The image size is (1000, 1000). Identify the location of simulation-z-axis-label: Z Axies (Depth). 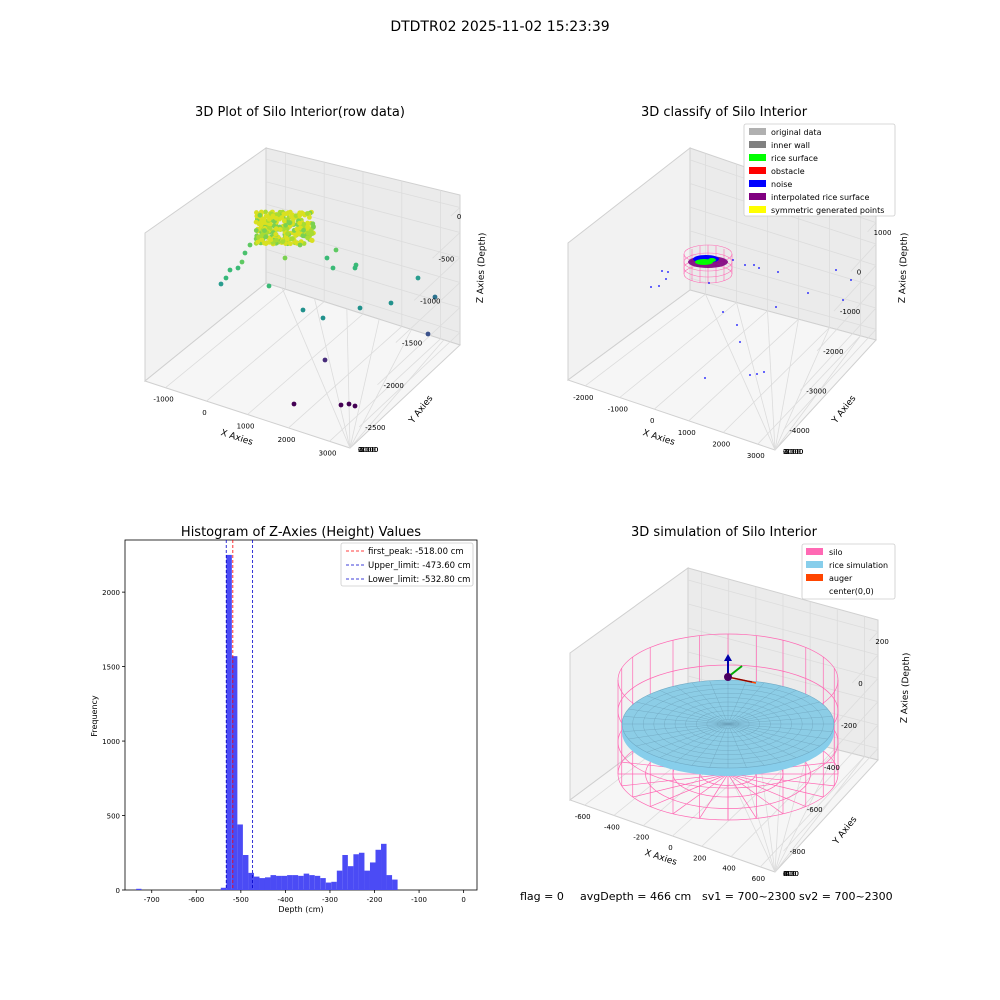
(906, 688).